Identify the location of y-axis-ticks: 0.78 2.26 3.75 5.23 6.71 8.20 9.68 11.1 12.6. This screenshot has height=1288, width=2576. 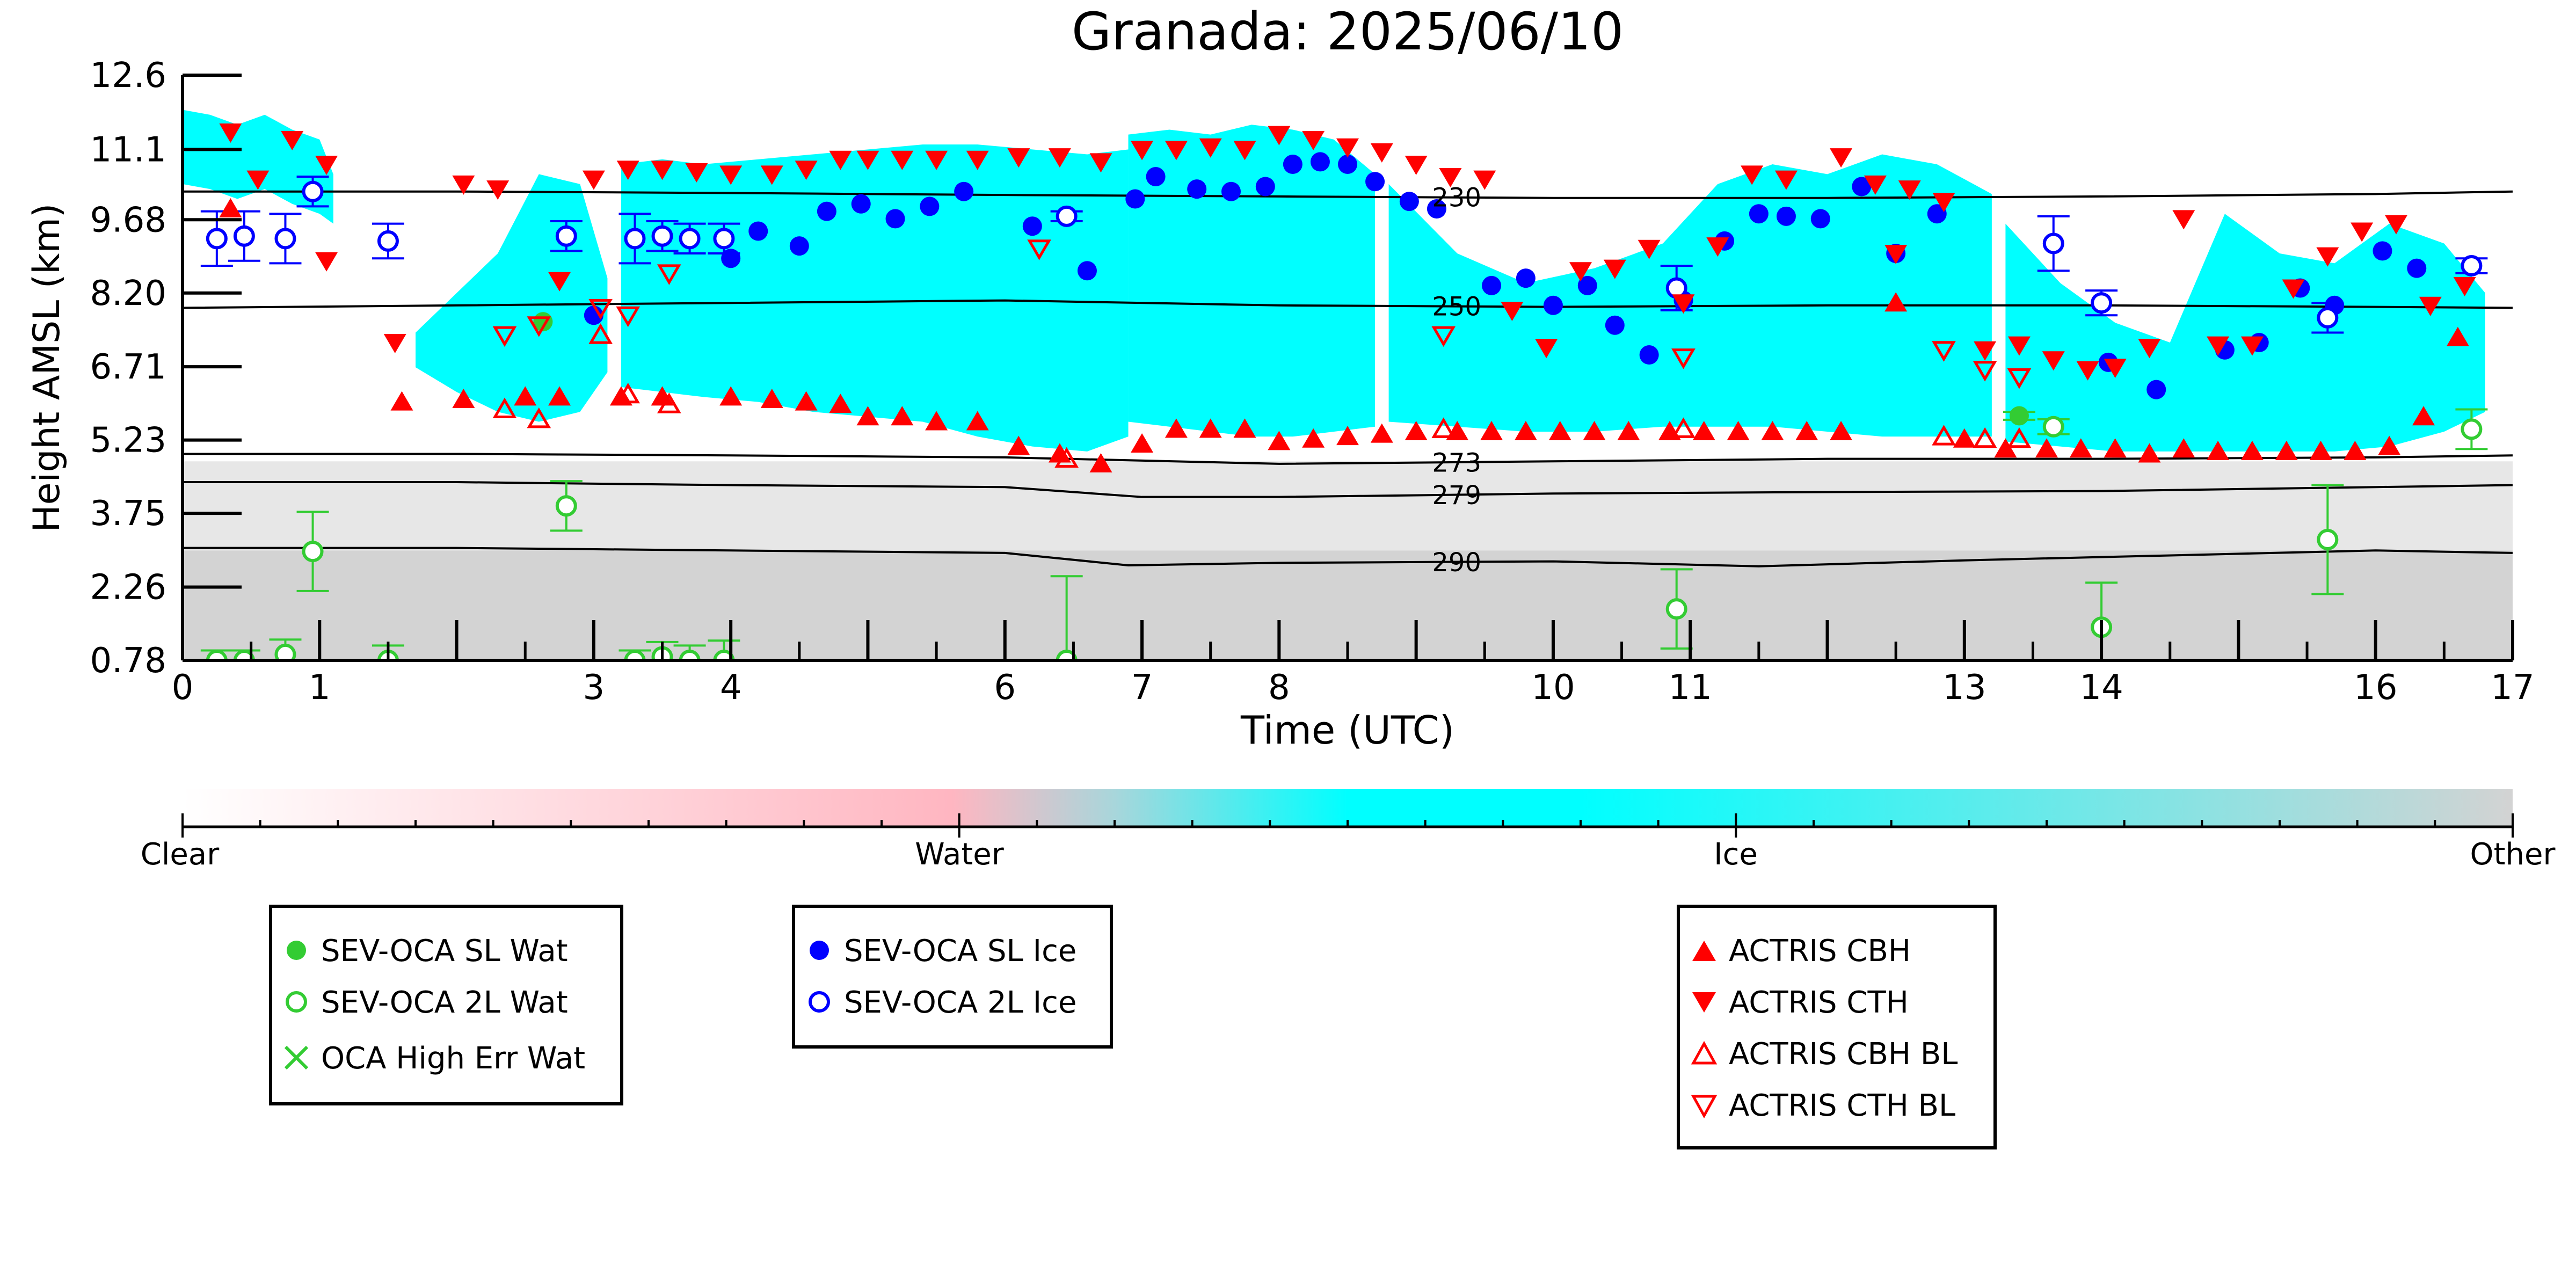
(166, 368).